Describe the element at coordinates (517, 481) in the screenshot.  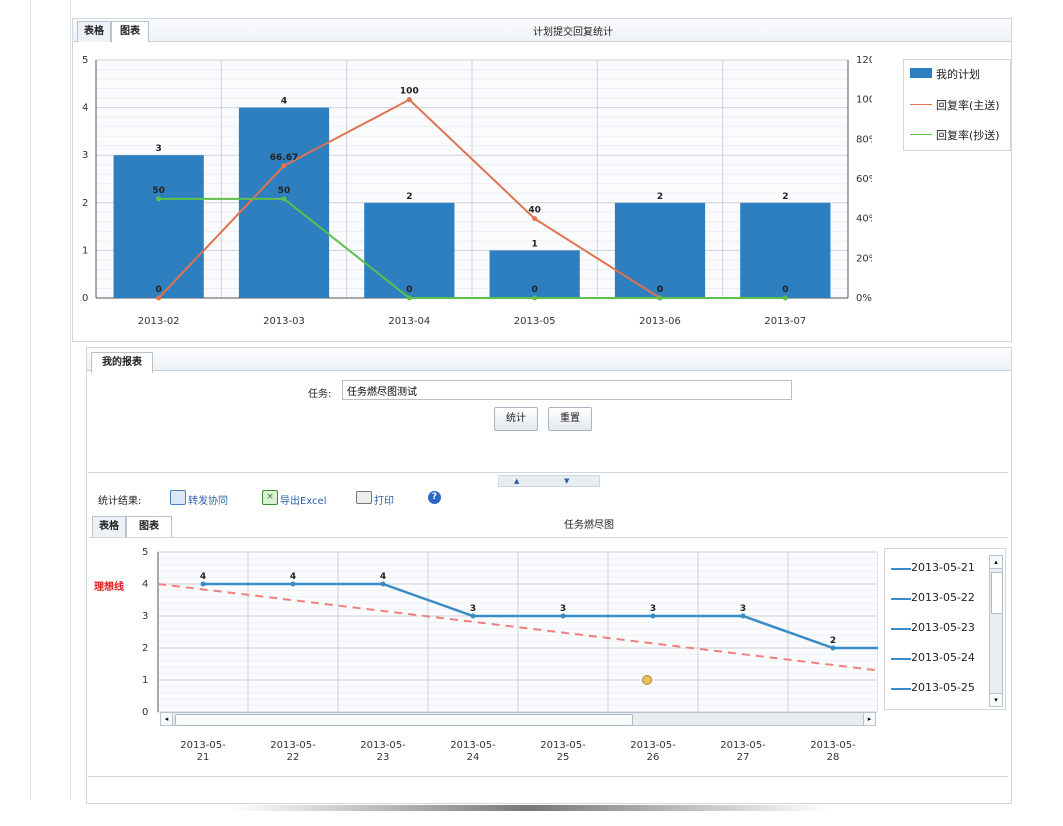
I see `collapse-up-icon: ▲` at that location.